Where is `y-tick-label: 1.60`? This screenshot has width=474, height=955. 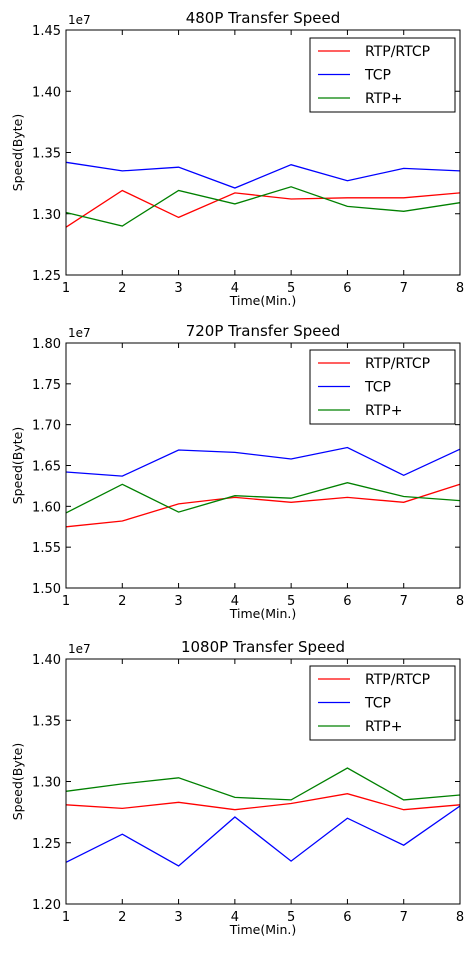 y-tick-label: 1.60 is located at coordinates (46, 507).